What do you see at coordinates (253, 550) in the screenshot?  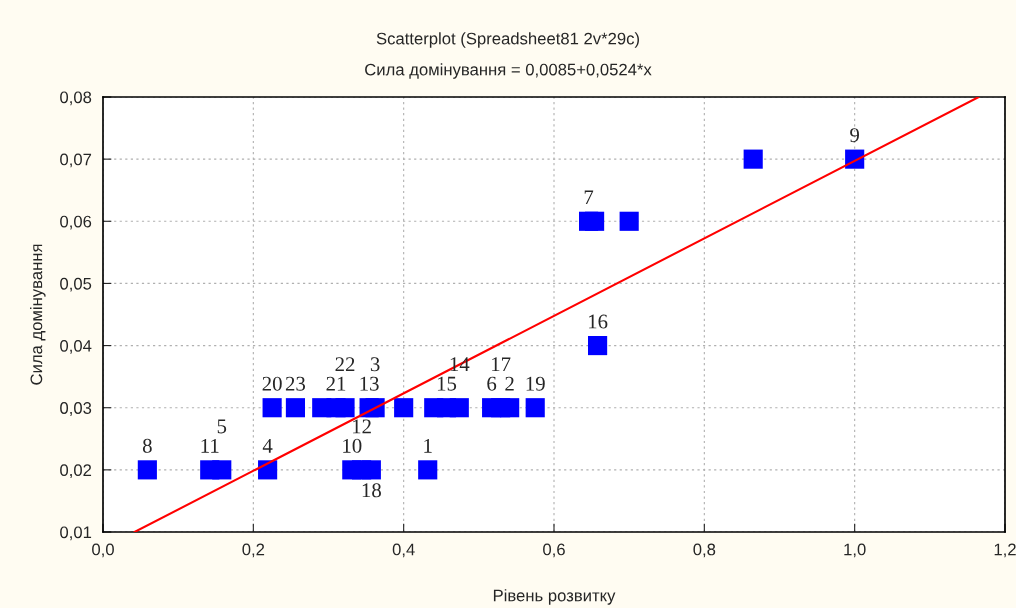 I see `x-tick-label: 0,2` at bounding box center [253, 550].